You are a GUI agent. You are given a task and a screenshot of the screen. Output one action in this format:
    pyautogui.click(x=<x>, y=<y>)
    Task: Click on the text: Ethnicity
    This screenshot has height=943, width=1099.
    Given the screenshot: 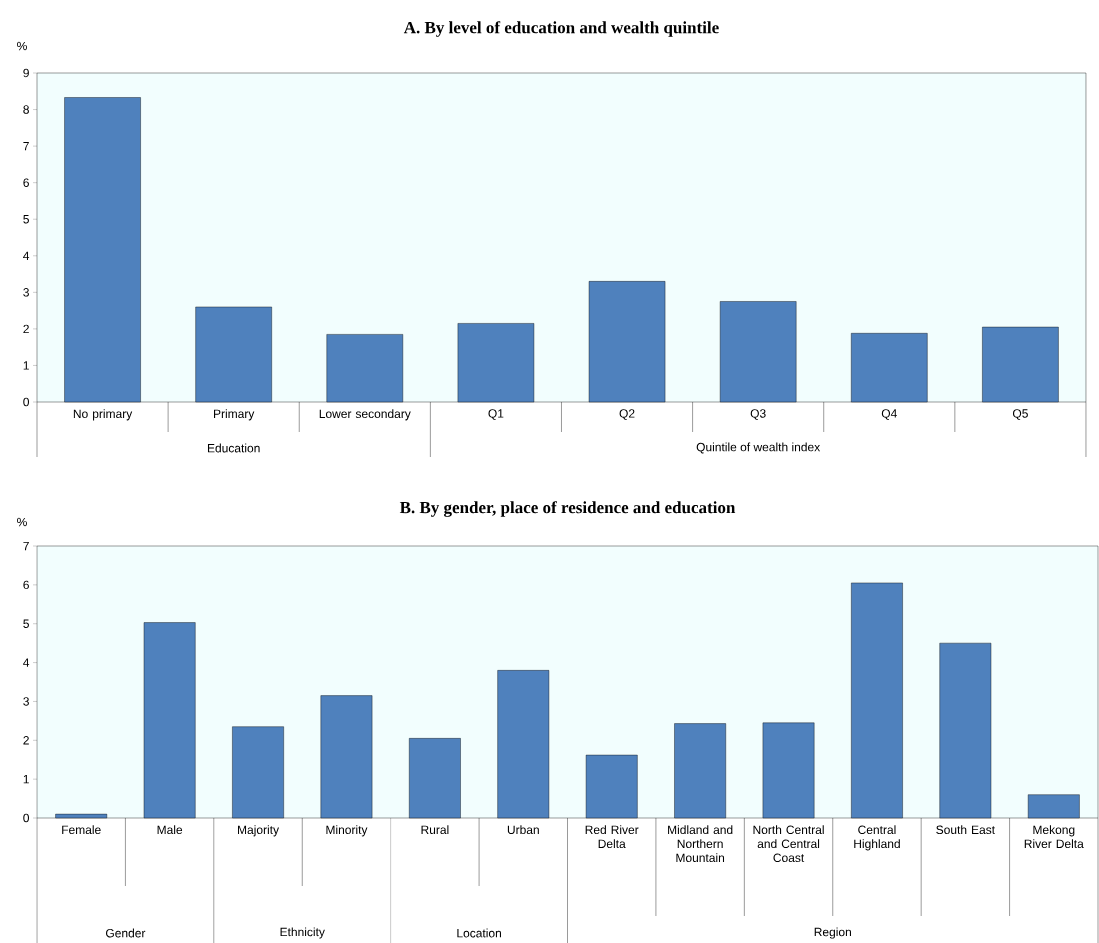 What is the action you would take?
    pyautogui.click(x=302, y=933)
    